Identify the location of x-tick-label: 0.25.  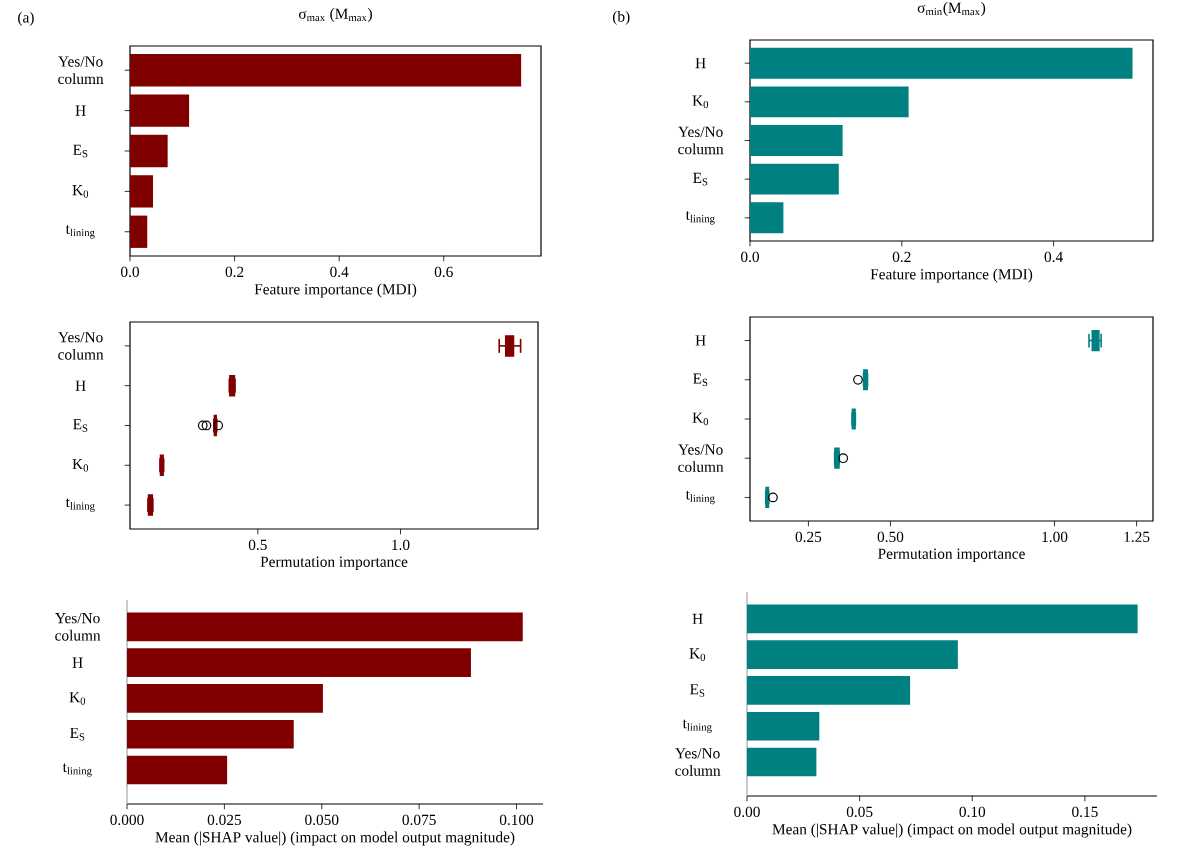
(808, 537).